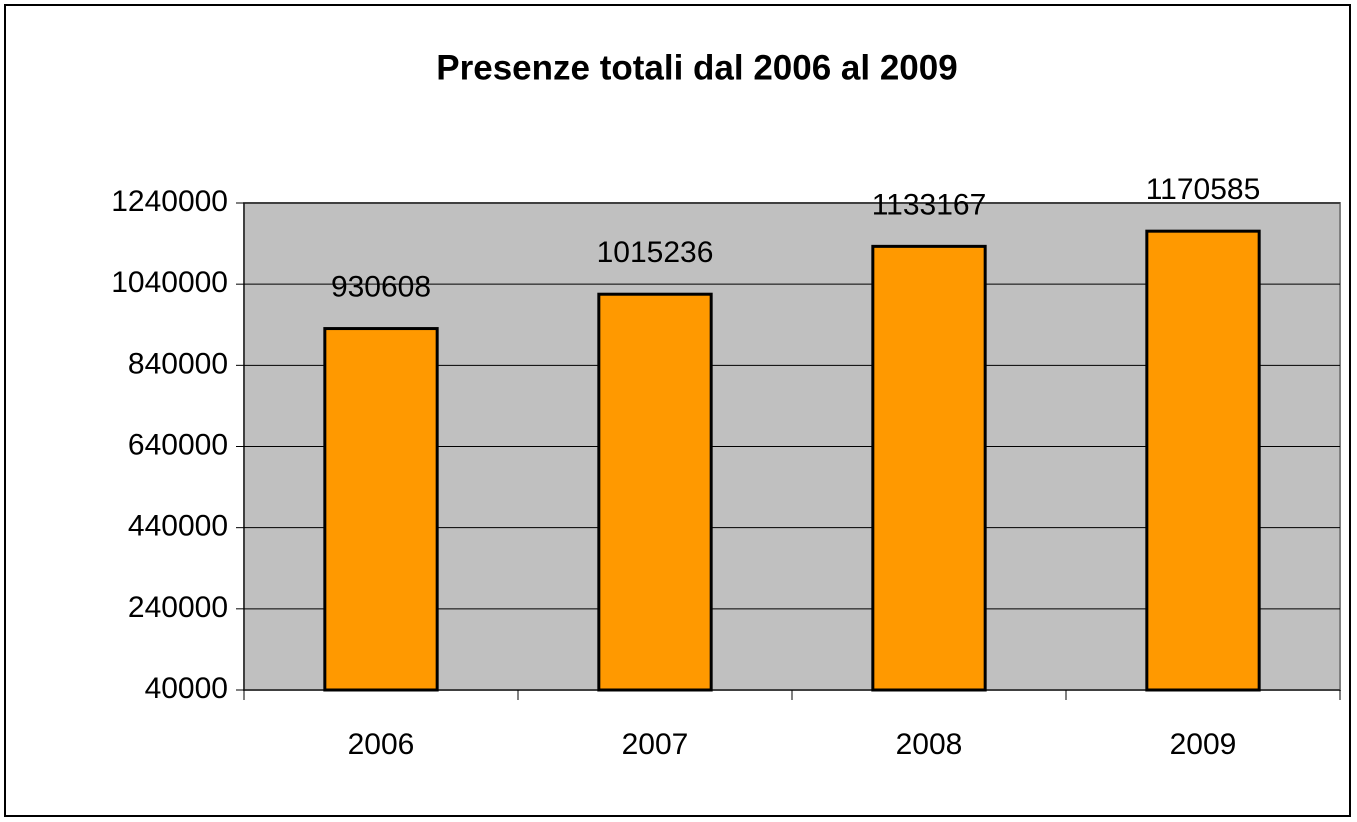  Describe the element at coordinates (696, 67) in the screenshot. I see `chart-title: Presenze totali dal 2006 al 2009` at that location.